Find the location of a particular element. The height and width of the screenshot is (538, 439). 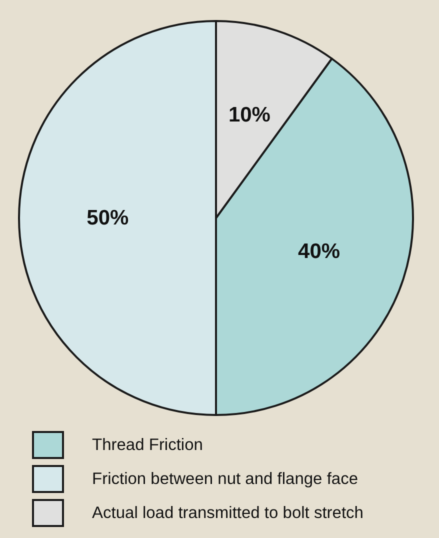

legend-label: Actual load transmitted to bolt stretch is located at coordinates (228, 513).